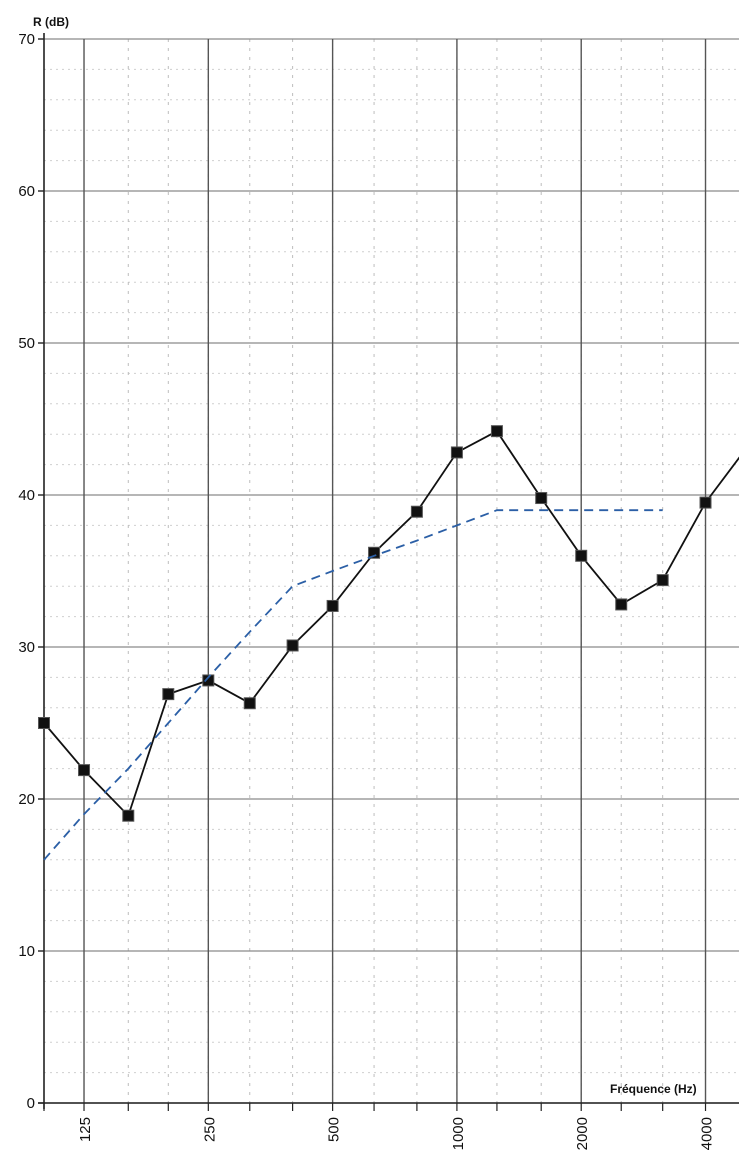  What do you see at coordinates (653, 1089) in the screenshot?
I see `x-axis-label: Fréquence (Hz)` at bounding box center [653, 1089].